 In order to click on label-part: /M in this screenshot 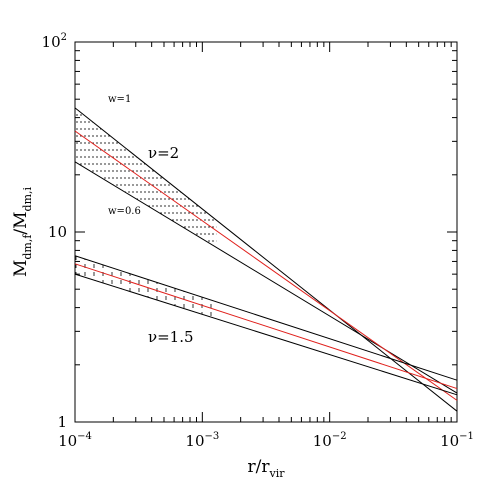, I will do `click(21, 222)`.